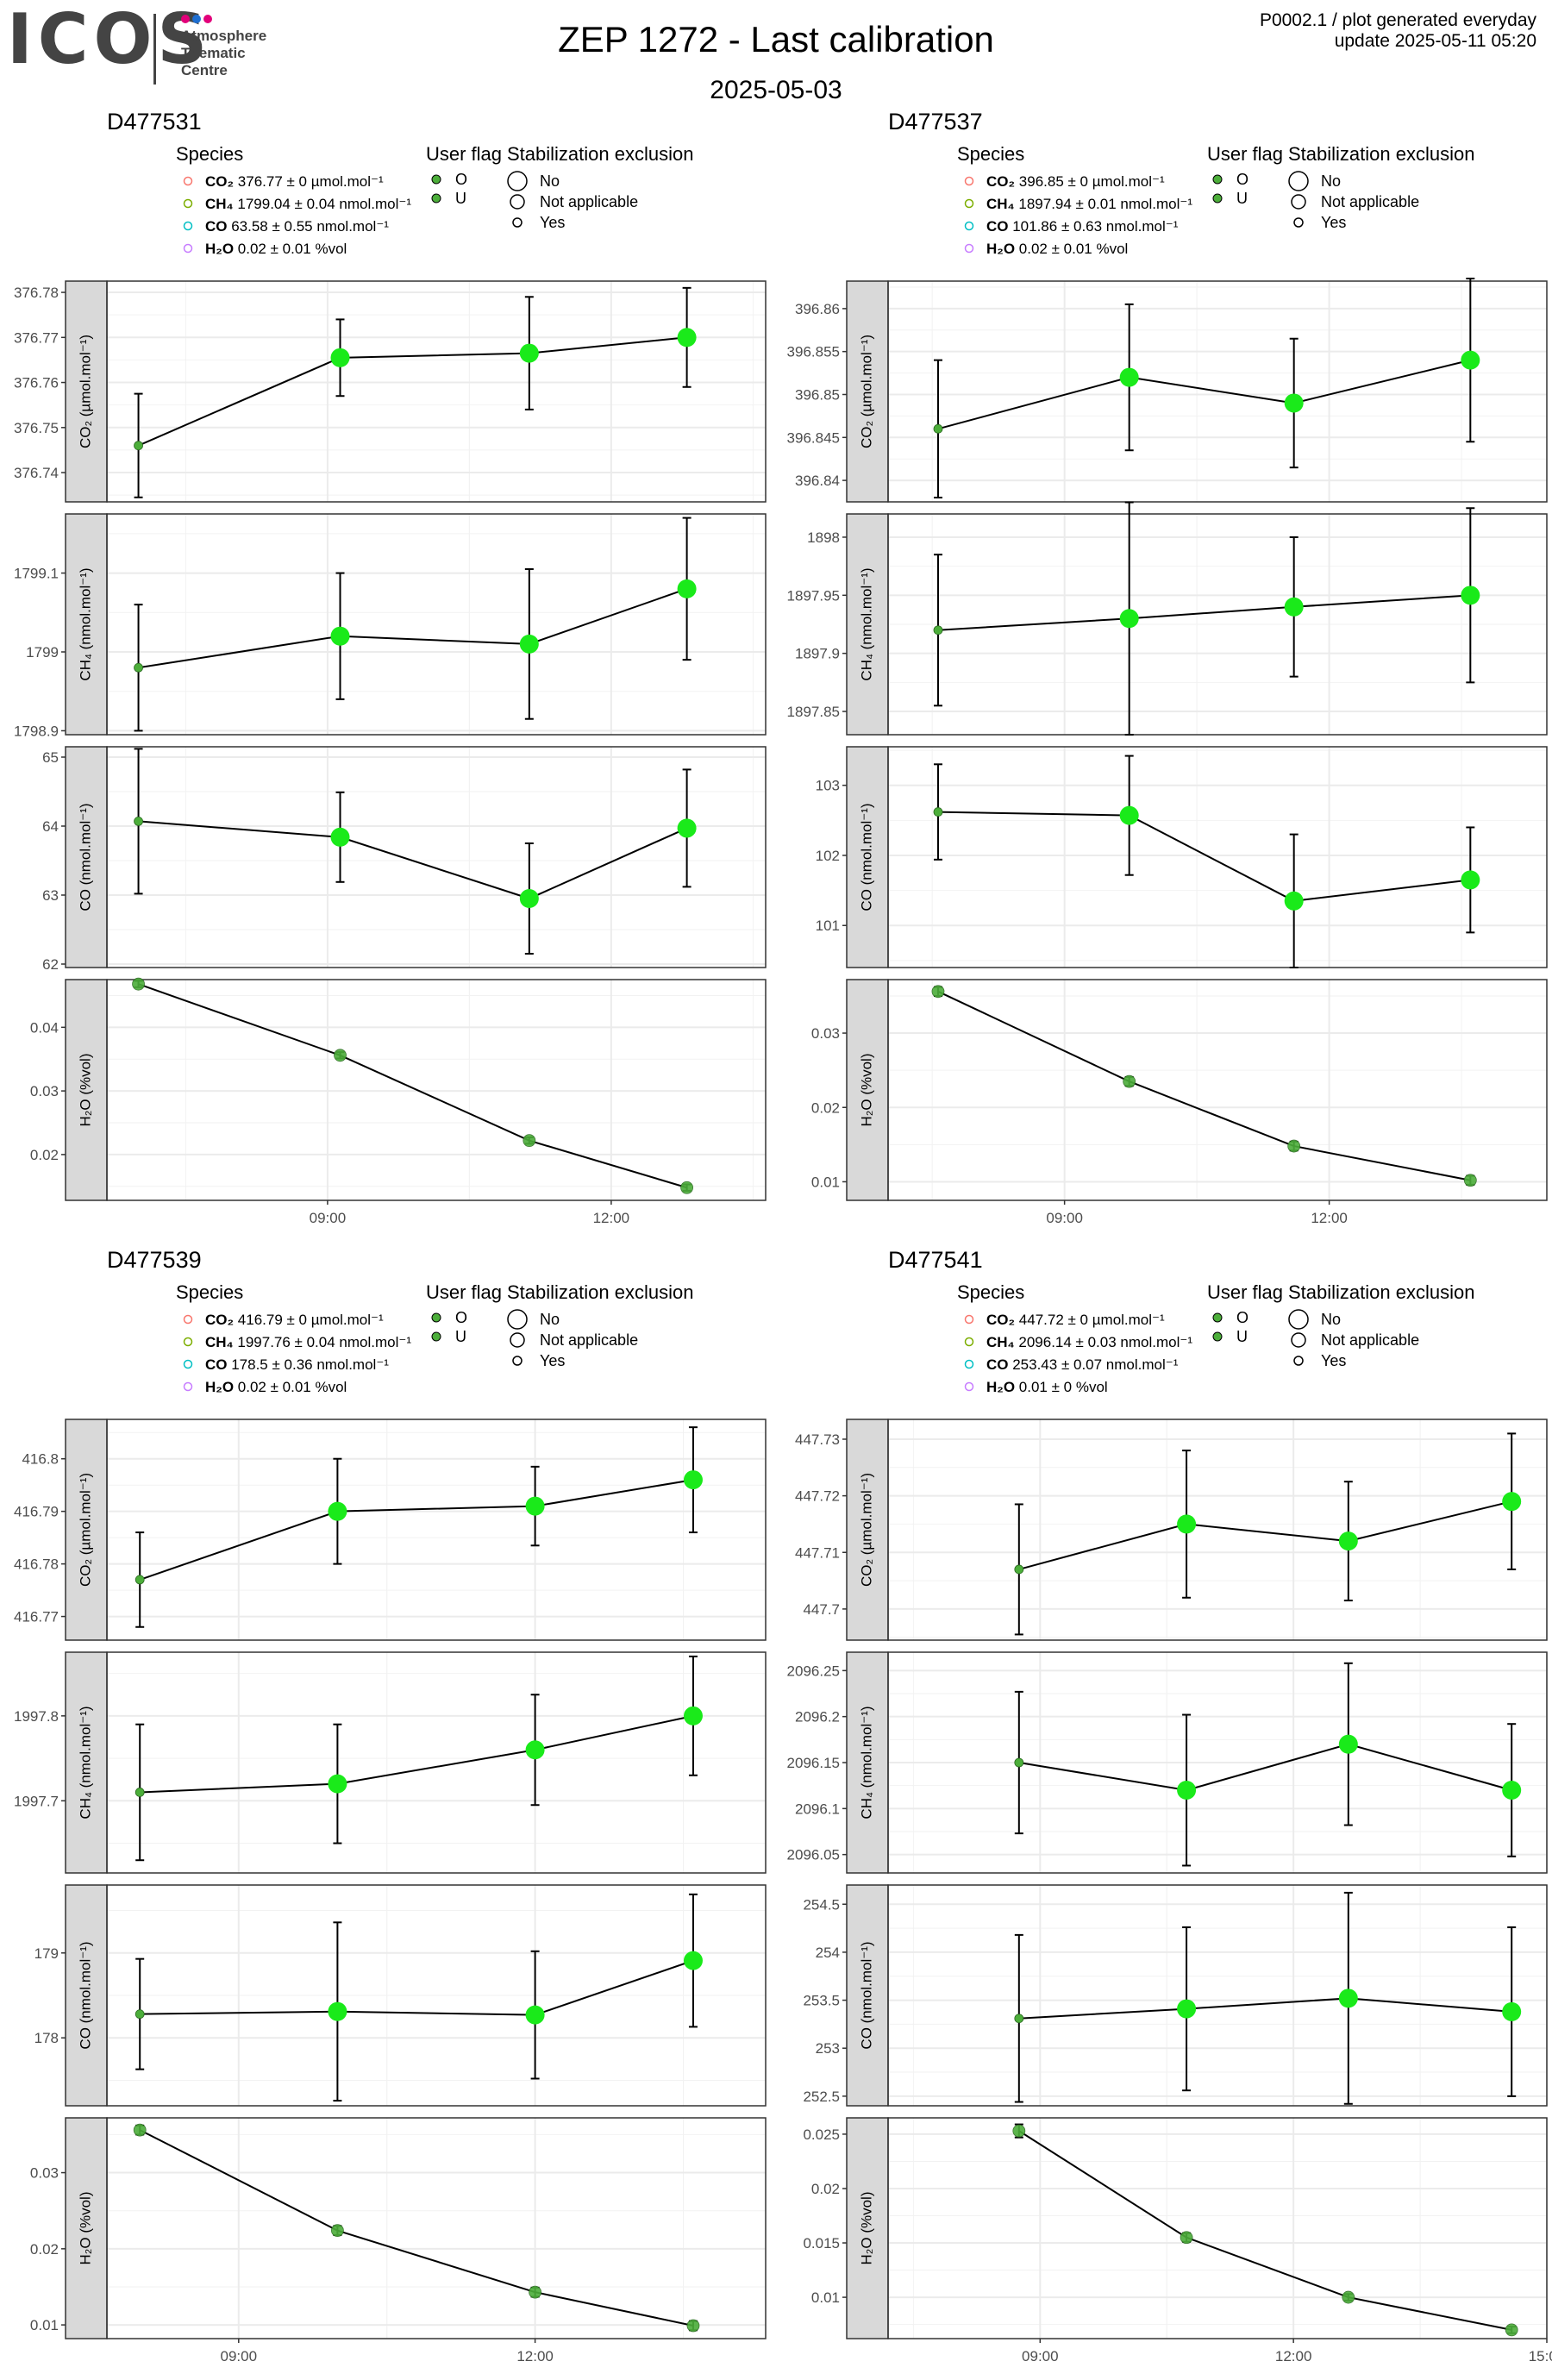 The height and width of the screenshot is (2380, 1552). What do you see at coordinates (154, 1260) in the screenshot?
I see `chart-title: D477539` at bounding box center [154, 1260].